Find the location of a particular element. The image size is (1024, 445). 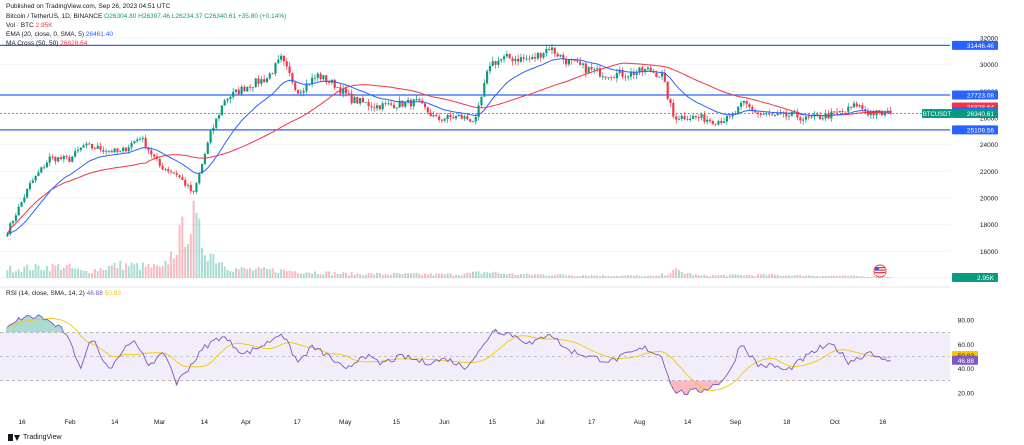

time-tick-label: 18 is located at coordinates (787, 422).